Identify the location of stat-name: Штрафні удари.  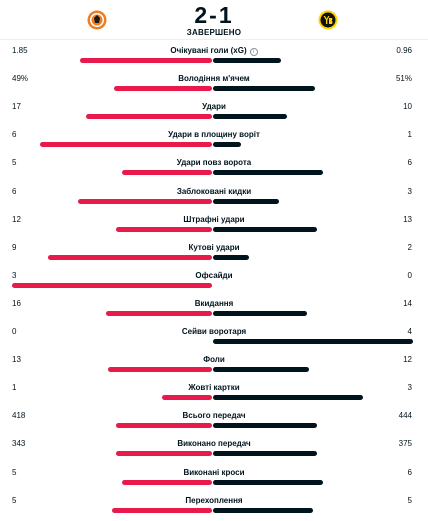
(214, 219).